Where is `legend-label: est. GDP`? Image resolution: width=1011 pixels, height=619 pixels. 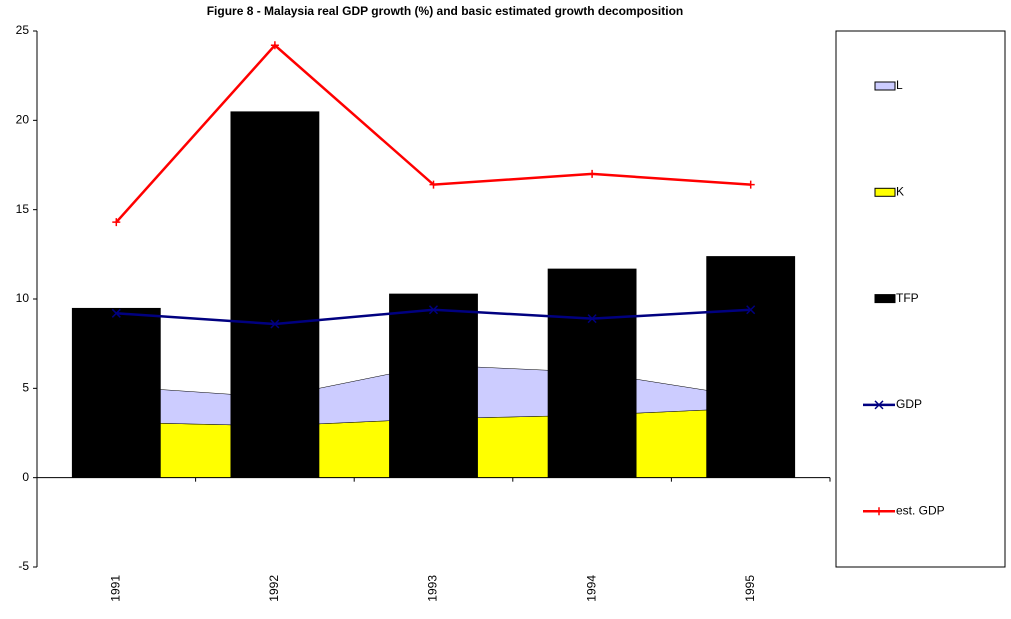
legend-label: est. GDP is located at coordinates (920, 510).